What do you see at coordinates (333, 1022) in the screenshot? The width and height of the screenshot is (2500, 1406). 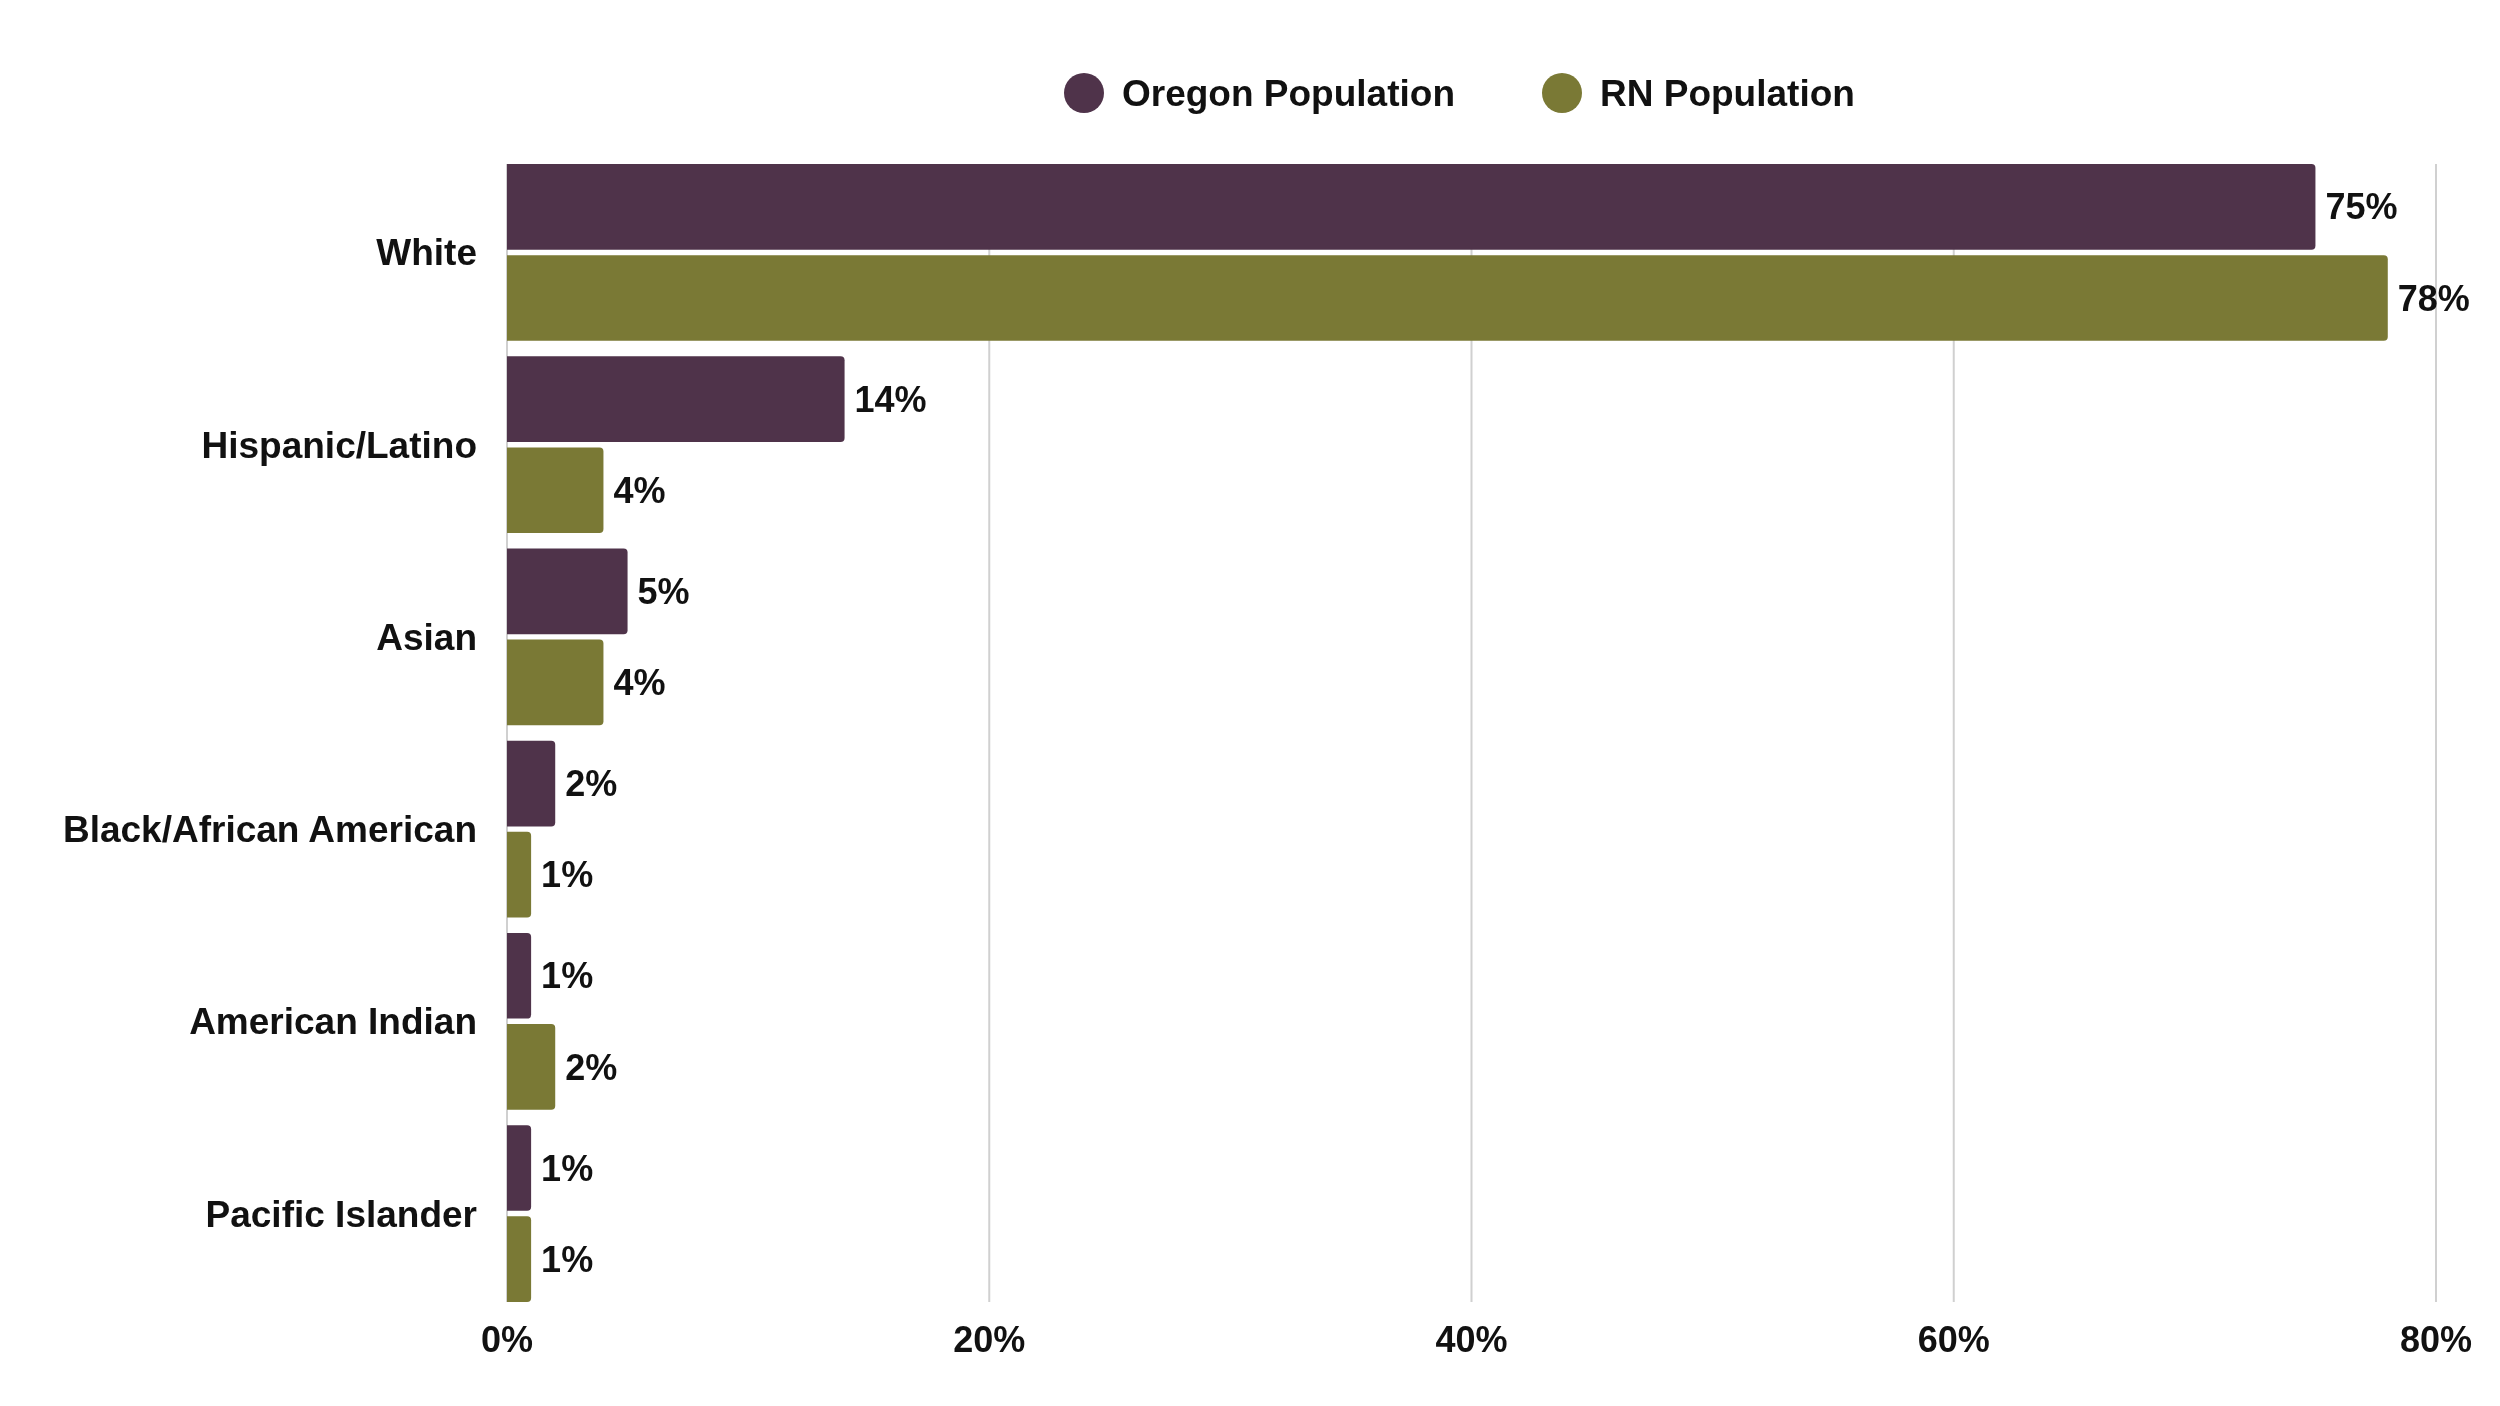 I see `y-tick-label: American Indian` at bounding box center [333, 1022].